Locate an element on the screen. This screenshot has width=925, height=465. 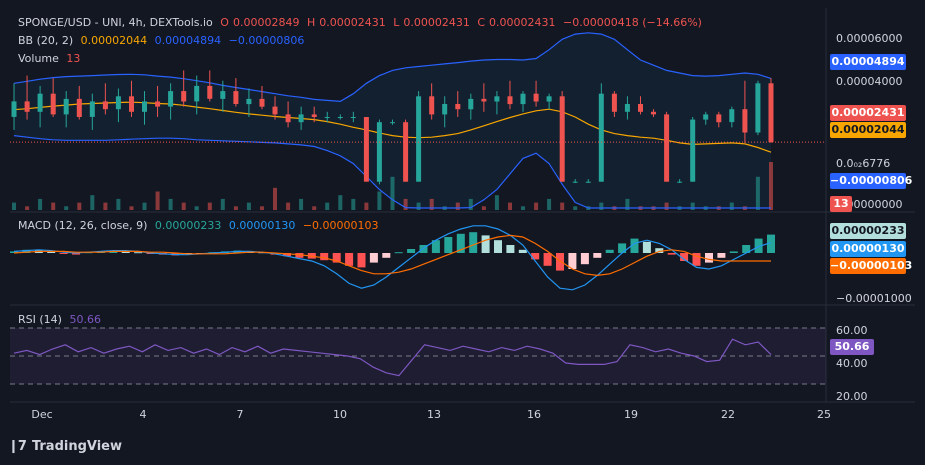
macd-signal-value: −0.00000103 is located at coordinates (340, 225).